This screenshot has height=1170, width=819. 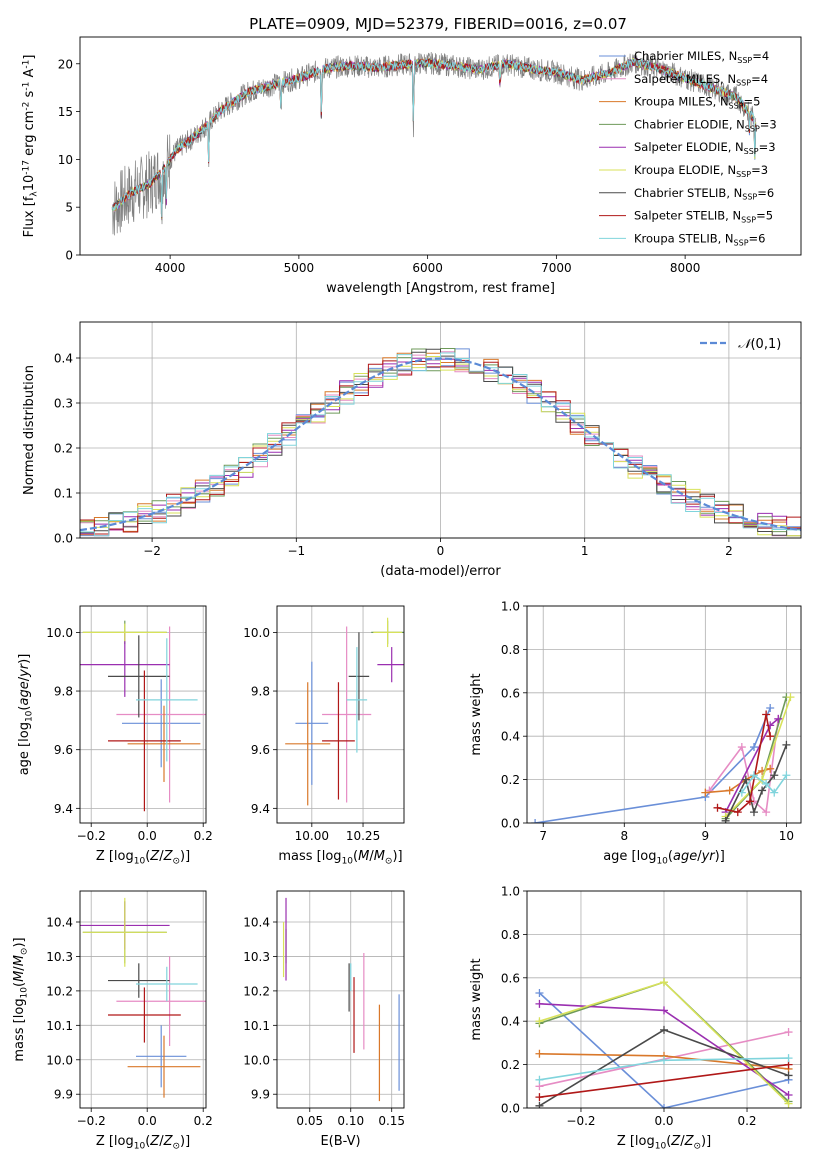 What do you see at coordinates (752, 765) in the screenshot?
I see `series-salpeter-elodie` at bounding box center [752, 765].